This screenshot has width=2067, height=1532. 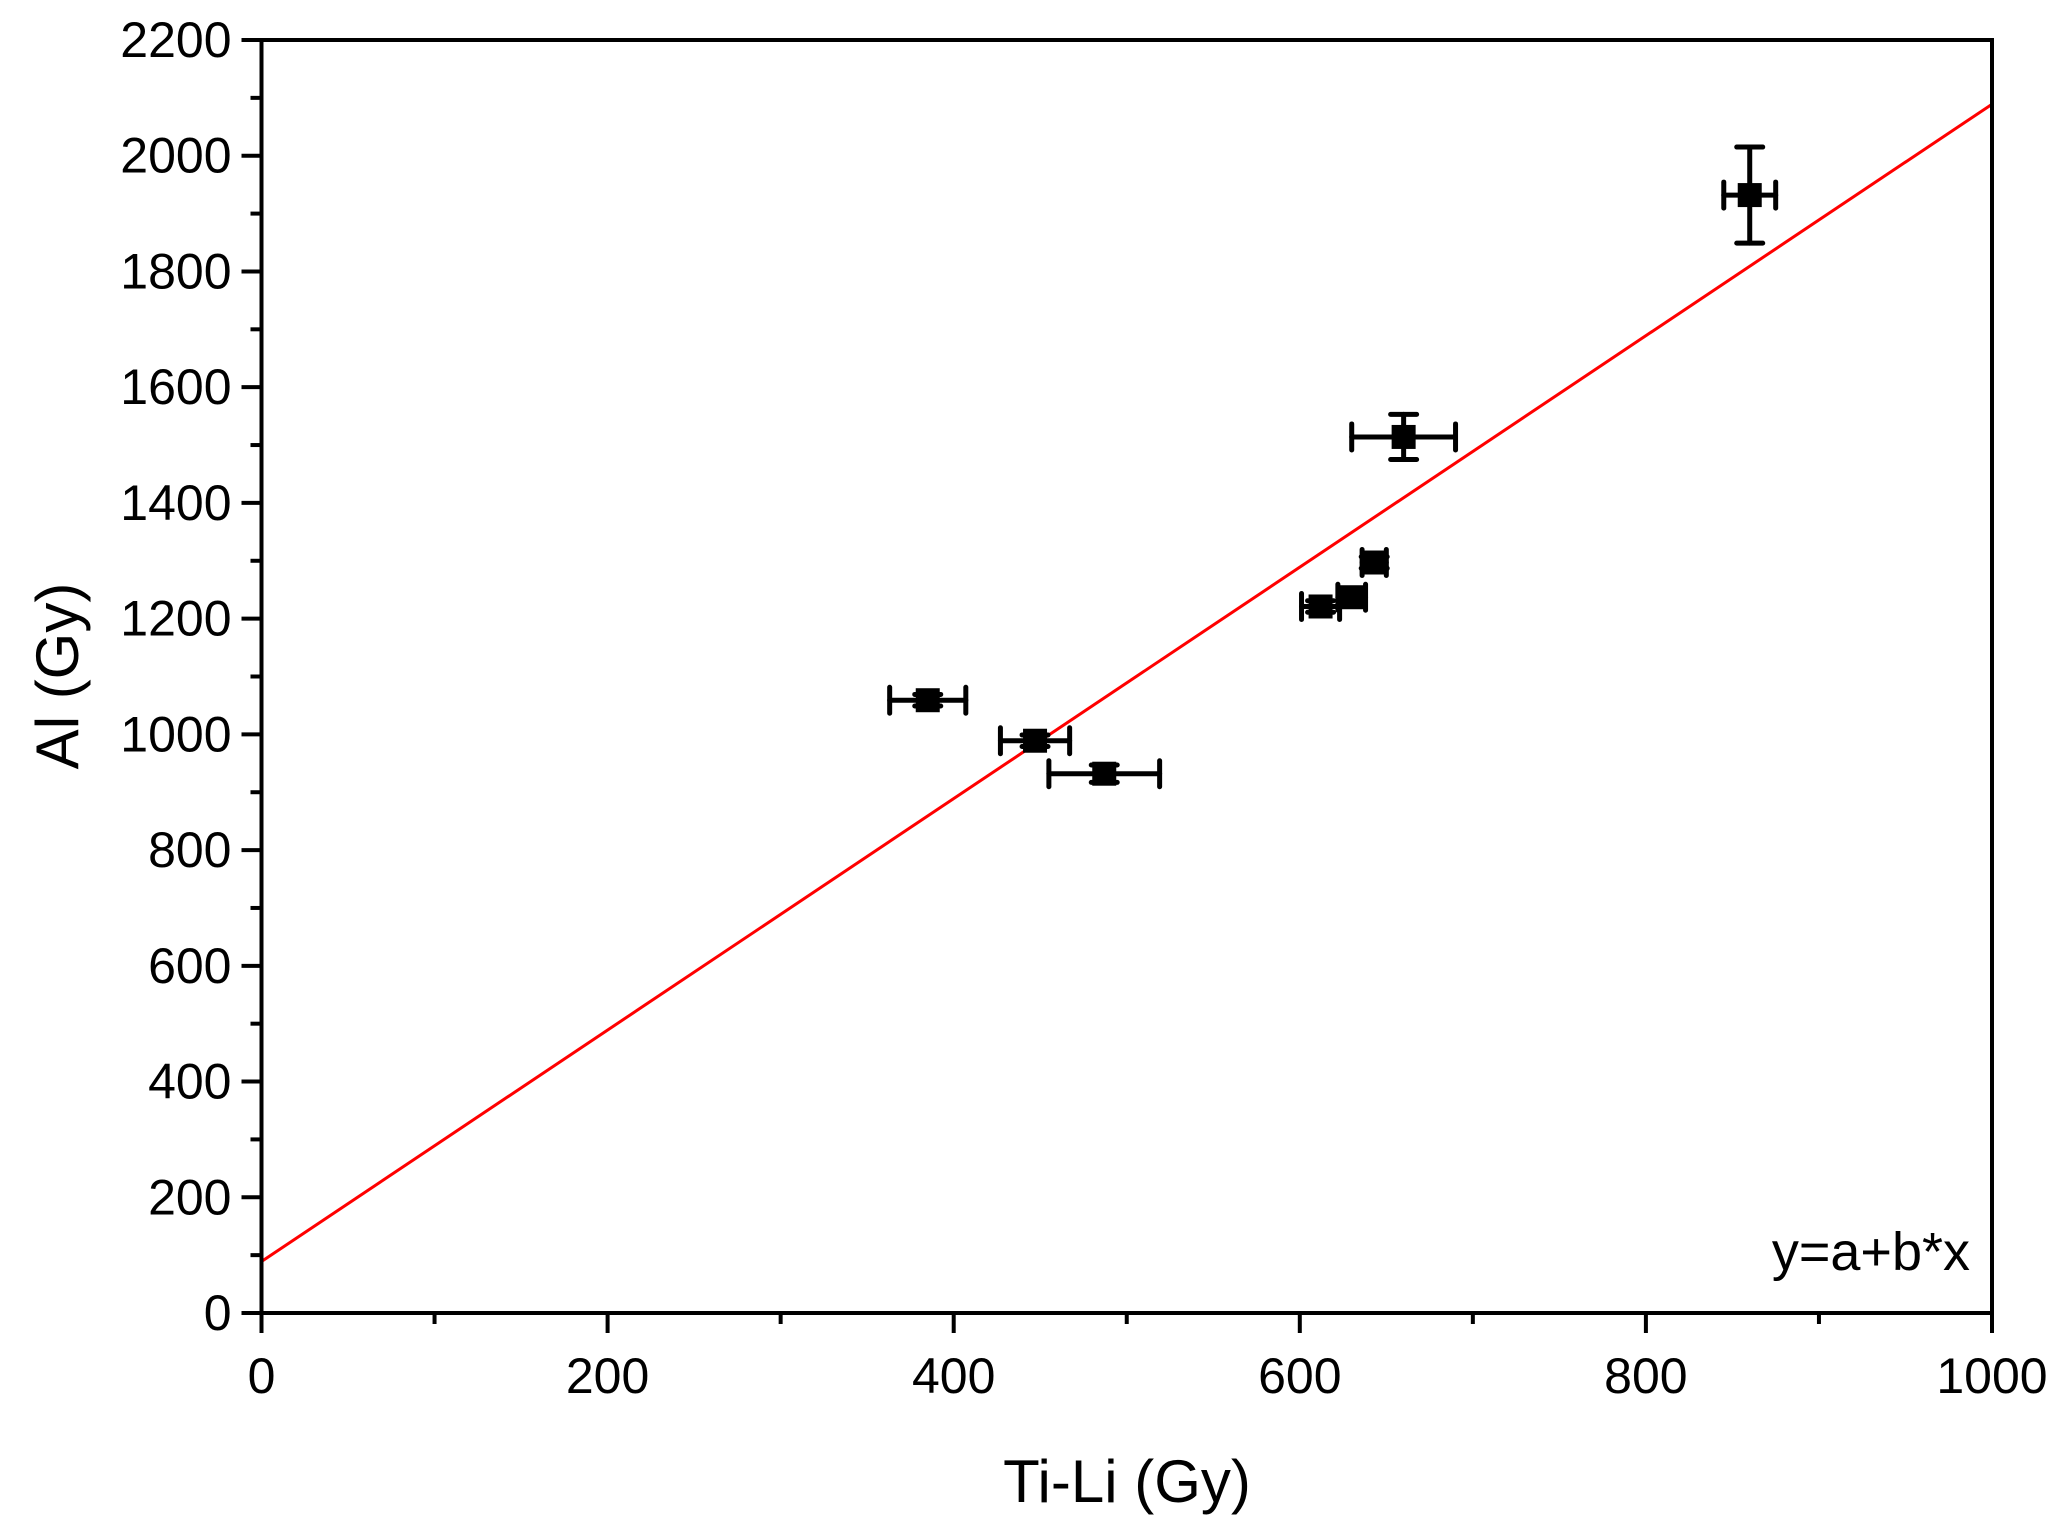 What do you see at coordinates (189, 1197) in the screenshot?
I see `y-tick-label: 200` at bounding box center [189, 1197].